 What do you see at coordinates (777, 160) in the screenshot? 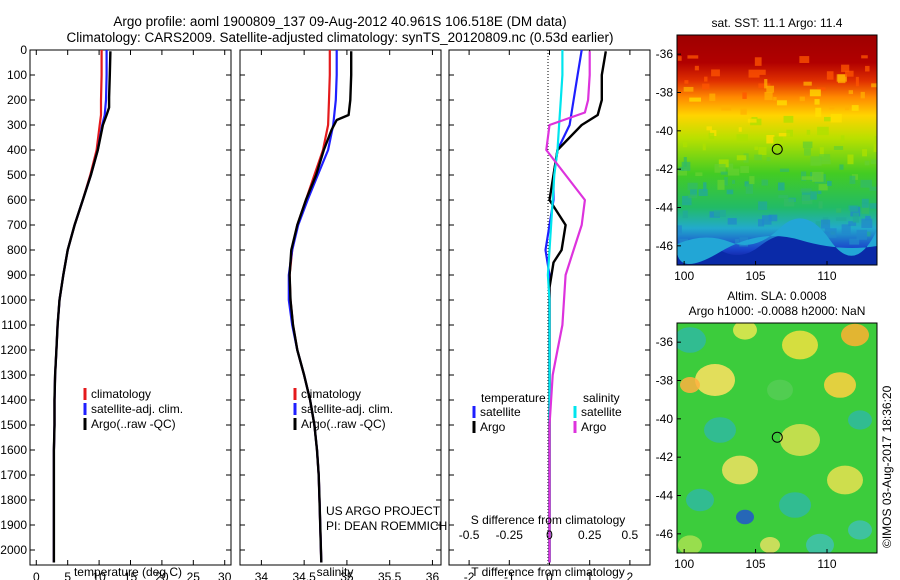
I see `sst-heatmap-texture` at bounding box center [777, 160].